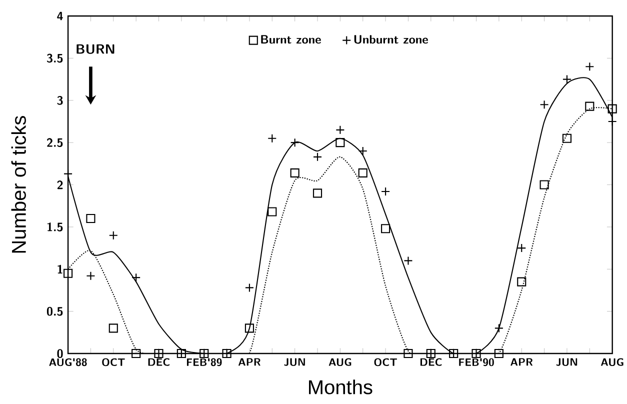 The height and width of the screenshot is (404, 627). Describe the element at coordinates (340, 386) in the screenshot. I see `x-axis-title: Months` at that location.